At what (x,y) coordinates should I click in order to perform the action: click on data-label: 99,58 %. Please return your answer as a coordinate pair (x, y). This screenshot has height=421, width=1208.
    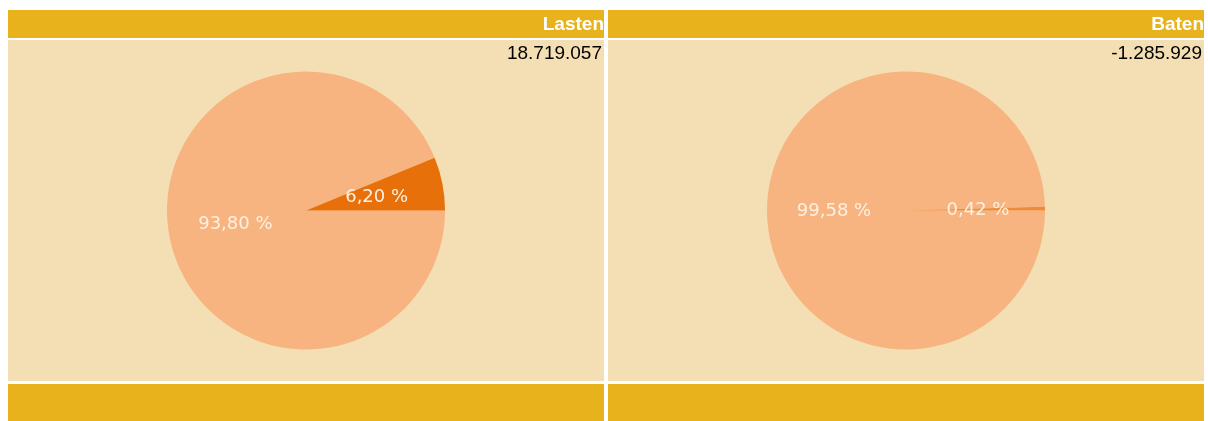
    Looking at the image, I should click on (834, 210).